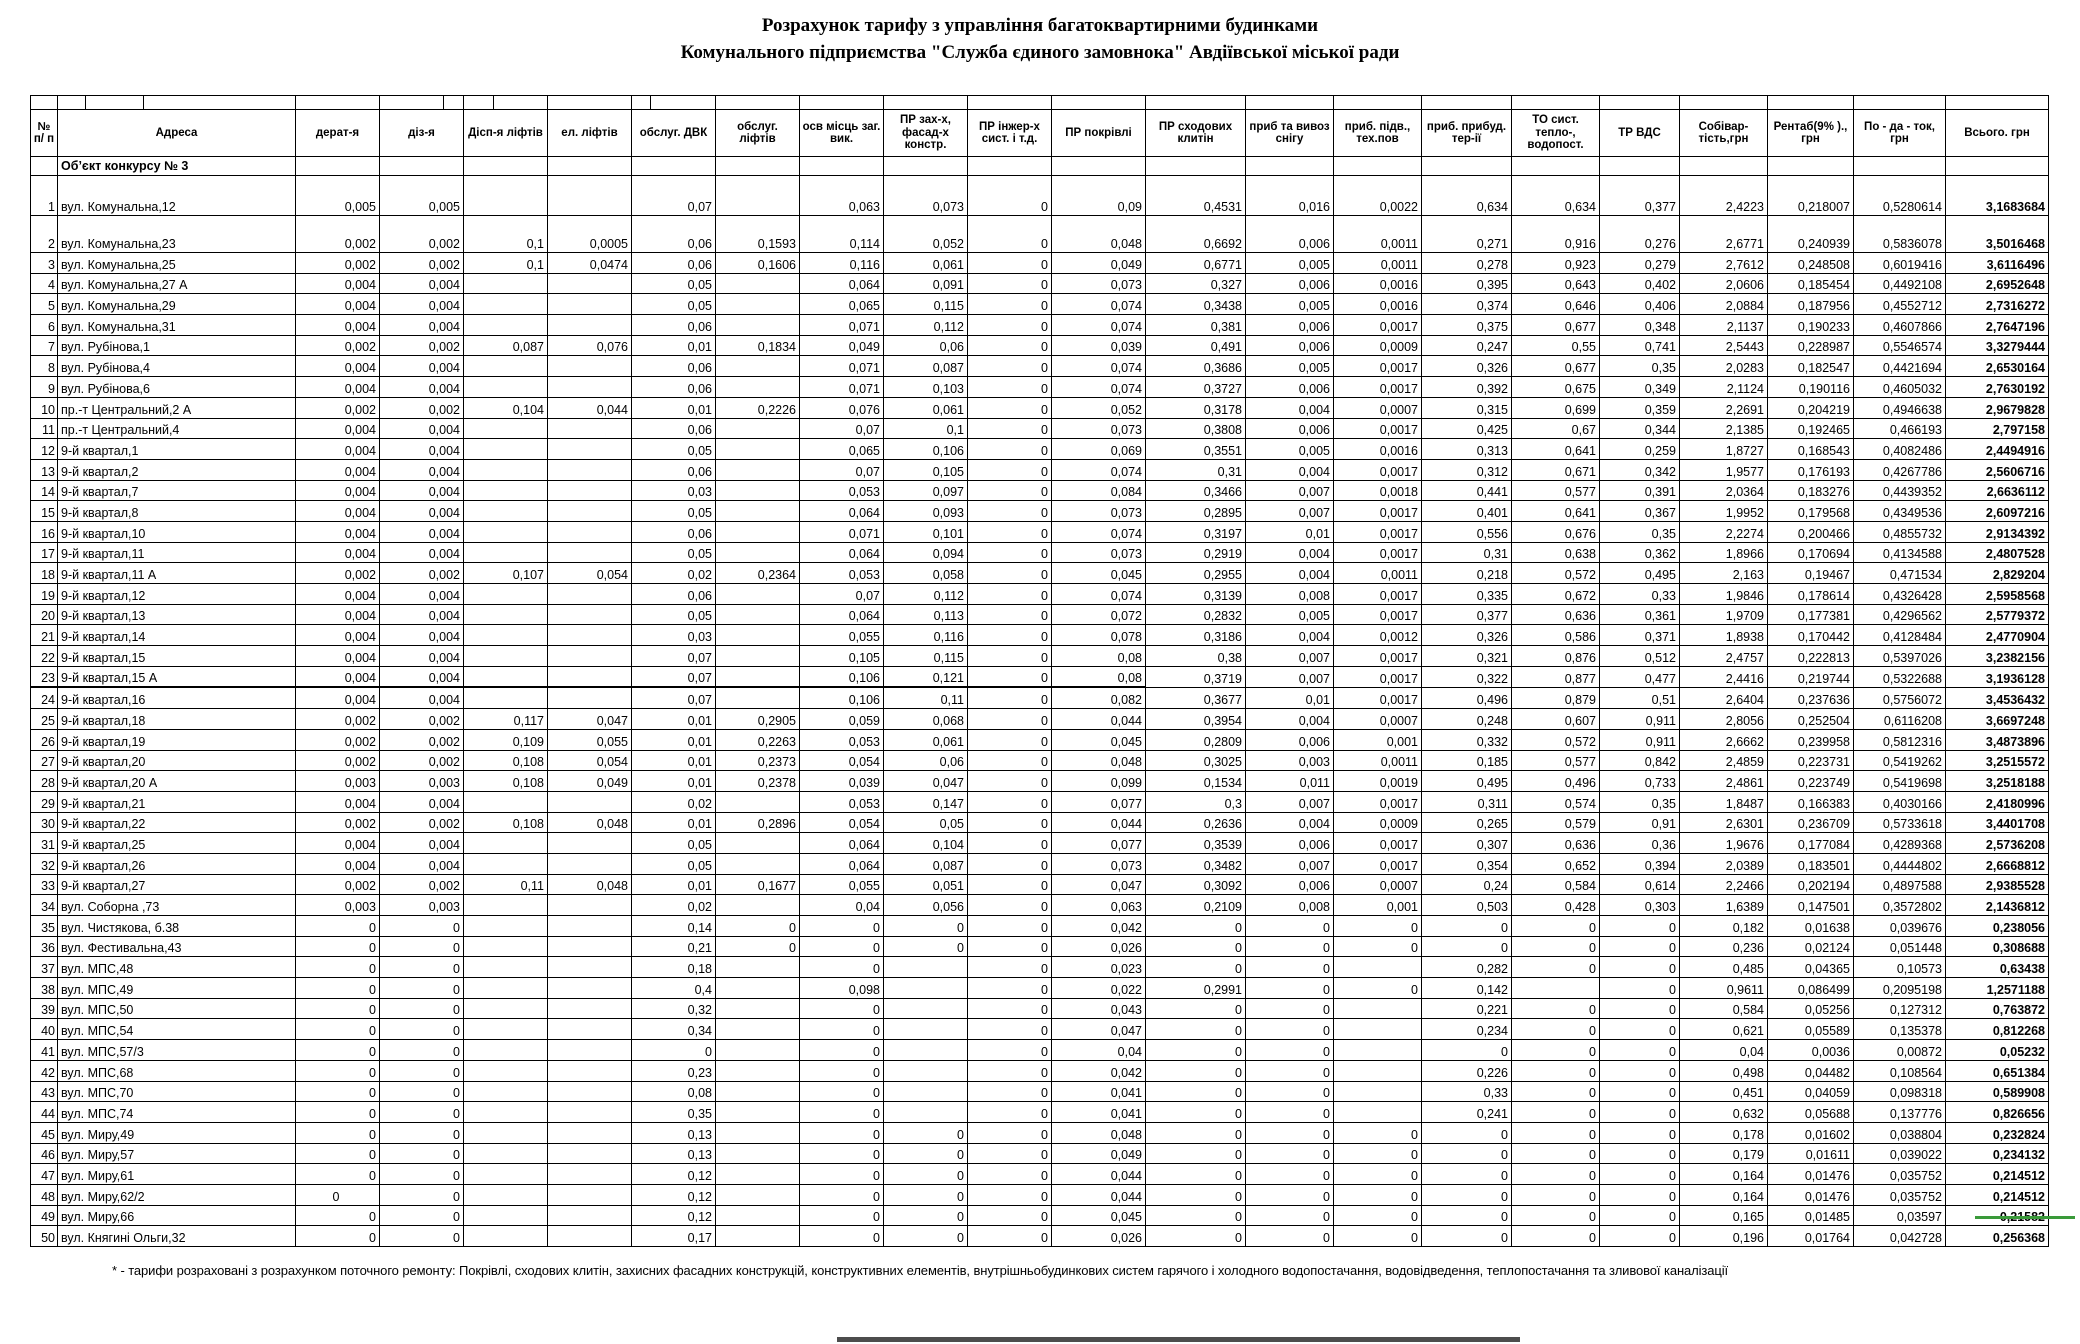  Describe the element at coordinates (841, 822) in the screenshot. I see `value-cell: 0,054` at that location.